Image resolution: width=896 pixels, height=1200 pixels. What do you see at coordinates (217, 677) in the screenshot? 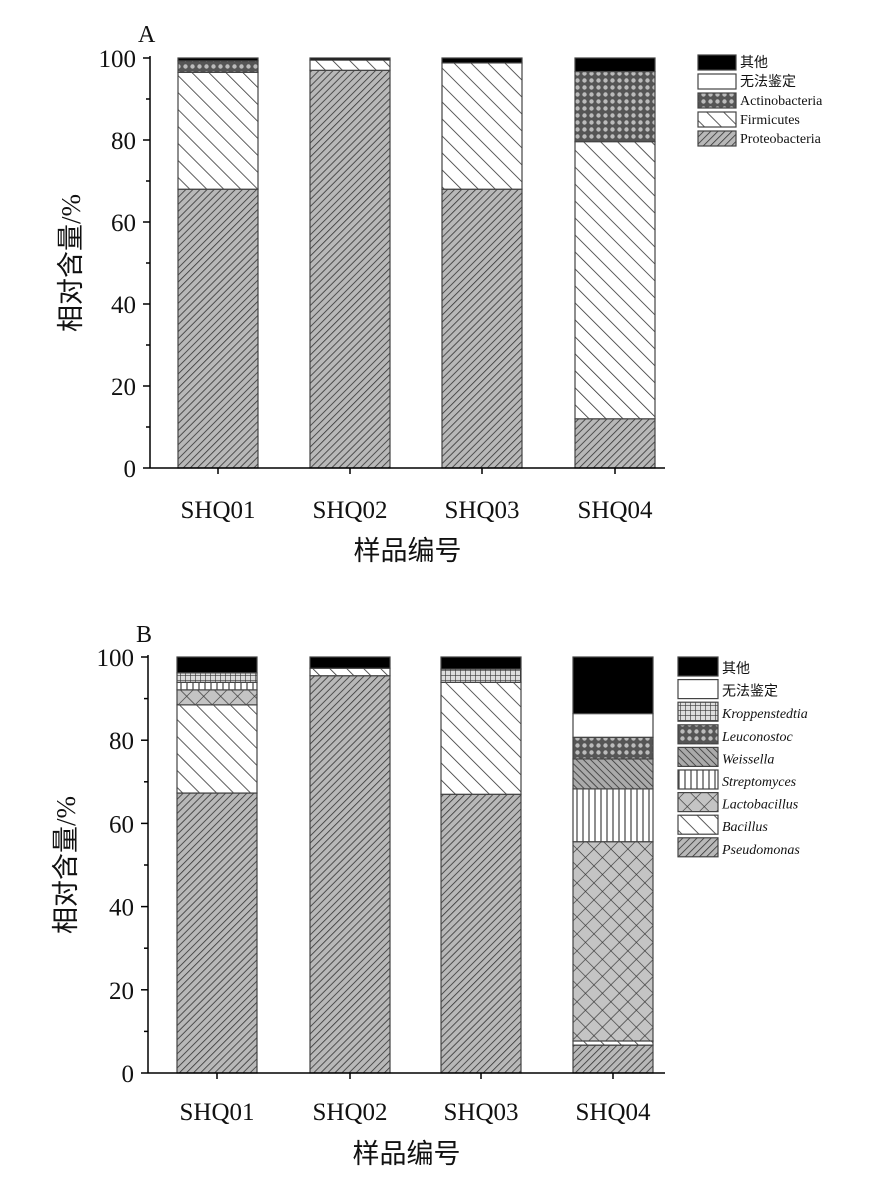
I see `bar-segment-shq01-Kroppenstedtia` at bounding box center [217, 677].